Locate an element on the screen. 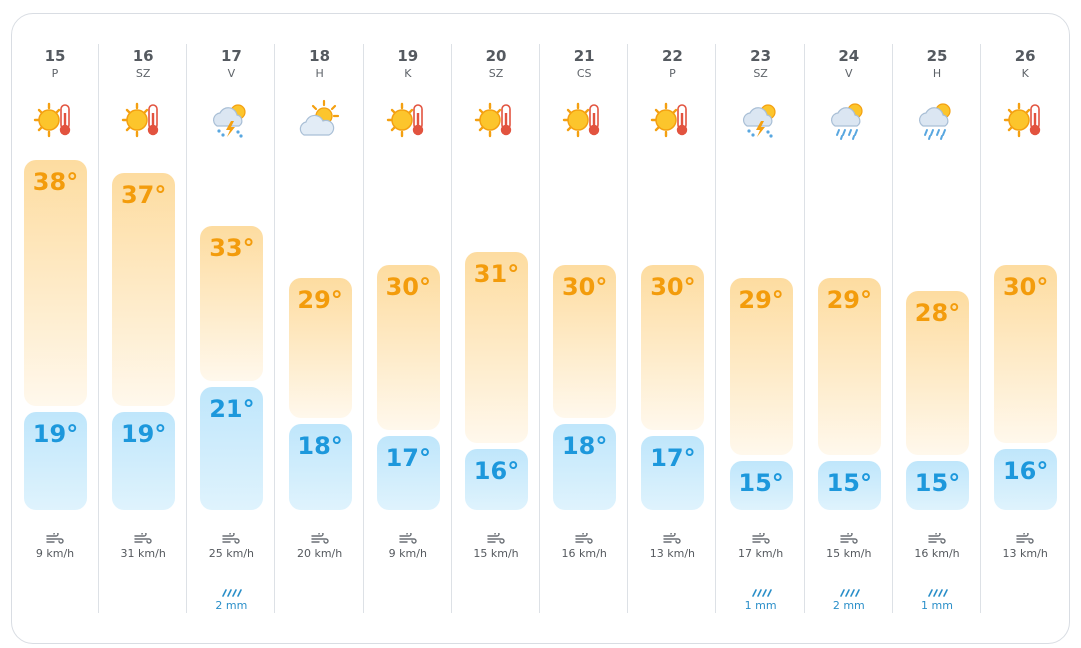  day-number: 26 is located at coordinates (1025, 56).